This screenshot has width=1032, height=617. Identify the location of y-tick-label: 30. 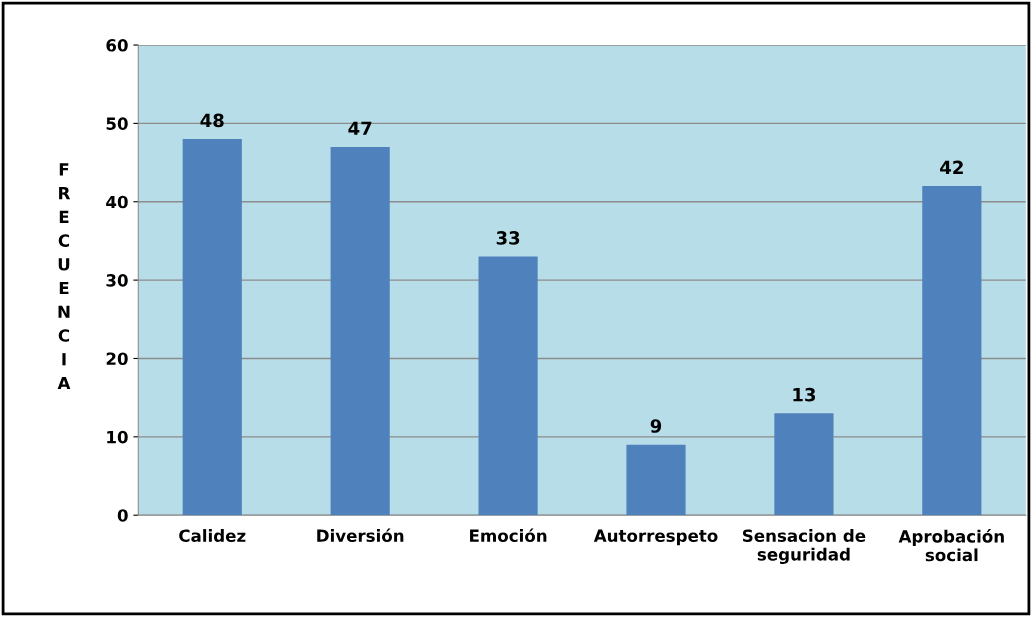
(117, 280).